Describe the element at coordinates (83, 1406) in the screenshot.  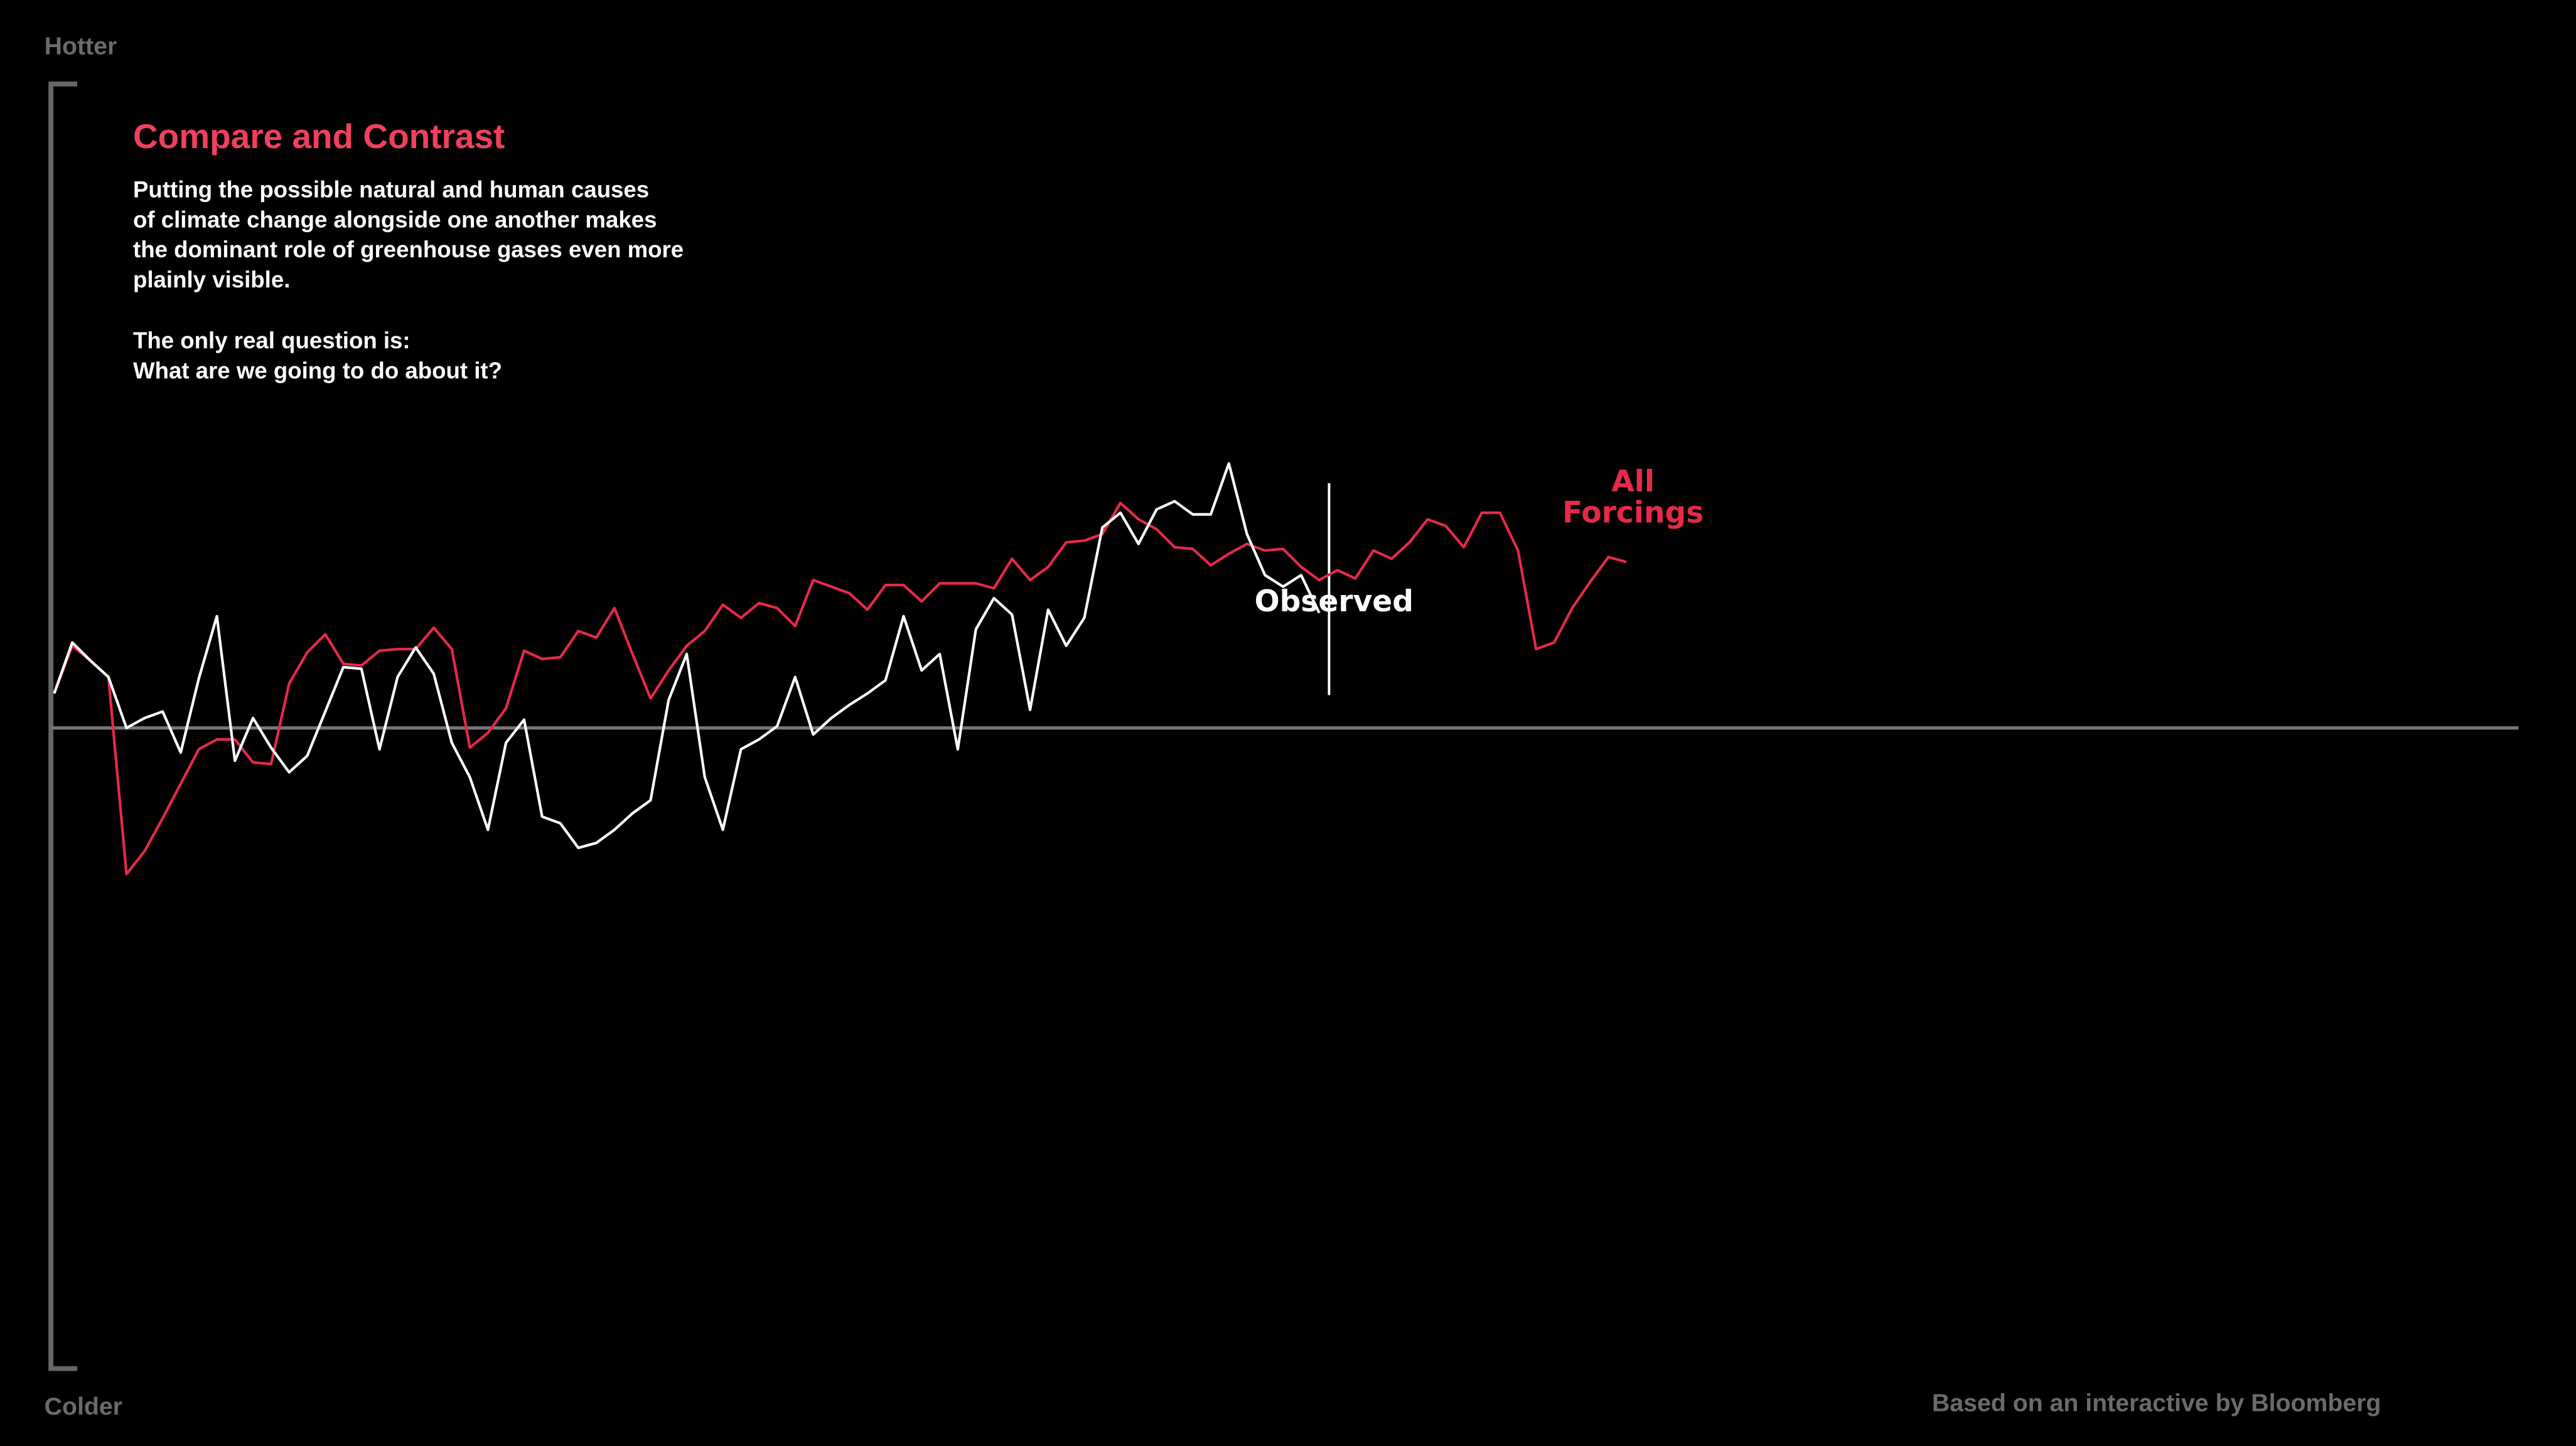
I see `bottom-label: Colder` at that location.